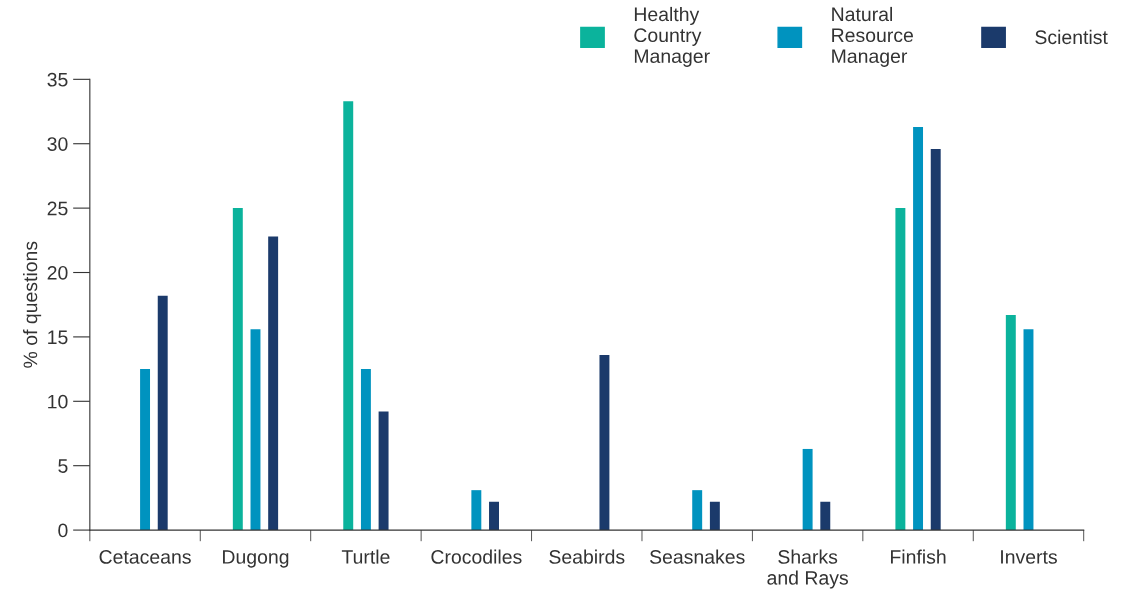 This screenshot has width=1123, height=601. Describe the element at coordinates (58, 401) in the screenshot. I see `y-tick-label: 10` at that location.